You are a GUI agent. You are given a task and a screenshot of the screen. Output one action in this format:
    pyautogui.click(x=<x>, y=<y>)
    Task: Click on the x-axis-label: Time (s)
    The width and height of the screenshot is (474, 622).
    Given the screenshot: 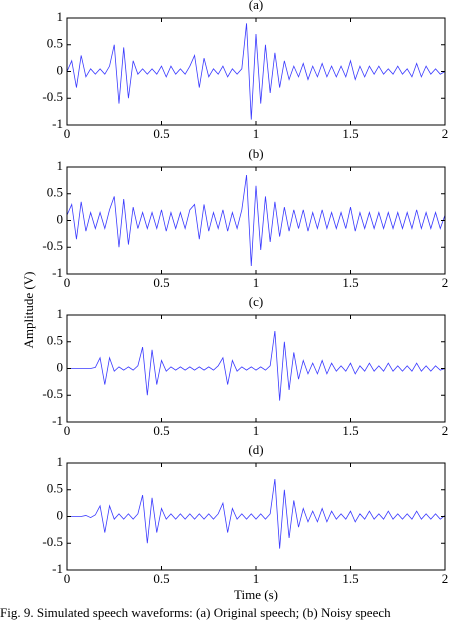 What is the action you would take?
    pyautogui.click(x=256, y=594)
    